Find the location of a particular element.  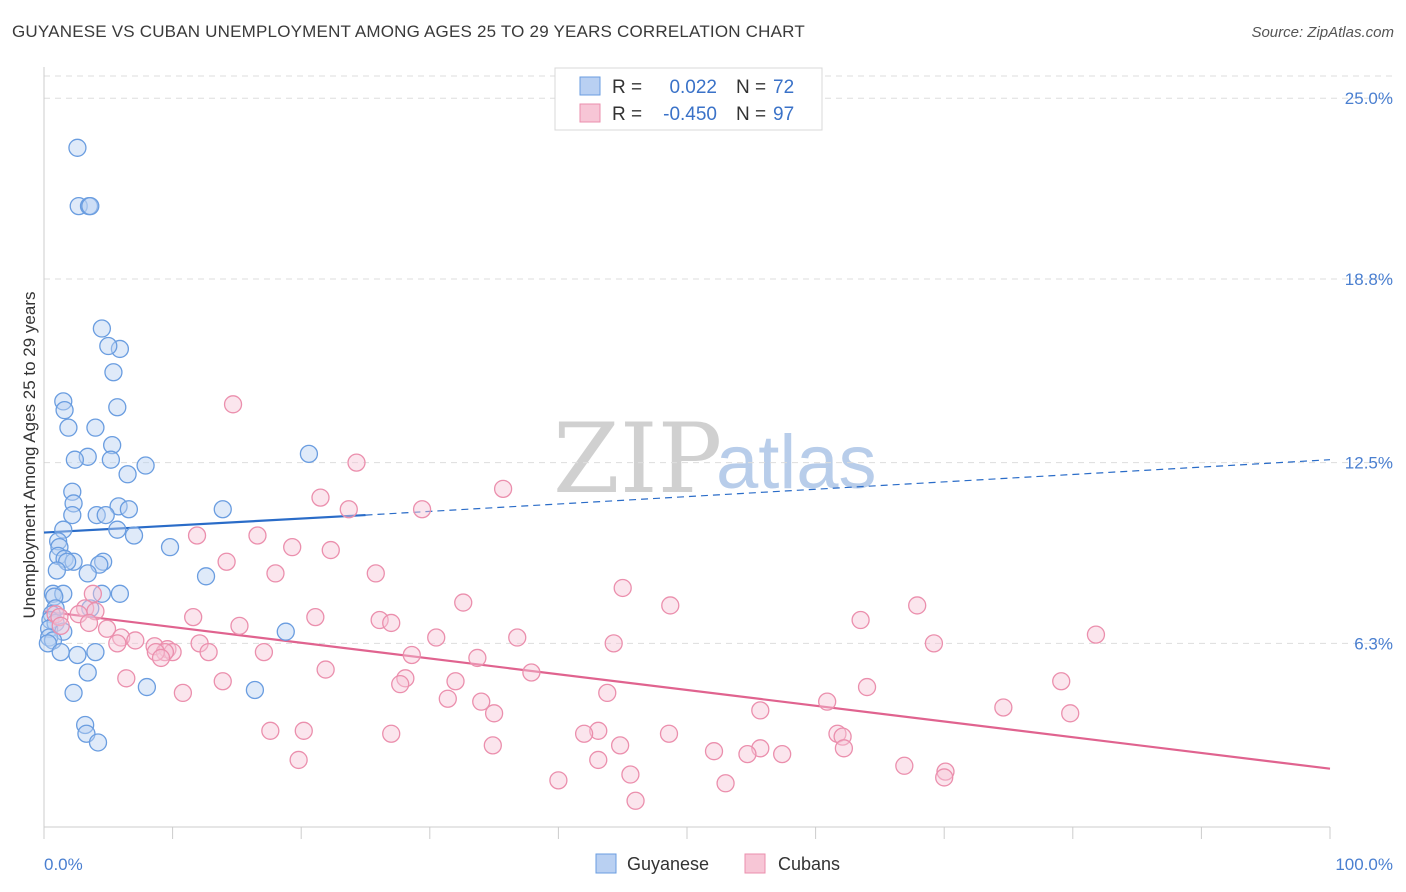

y-tick-label: 18.8% is located at coordinates (1369, 279).